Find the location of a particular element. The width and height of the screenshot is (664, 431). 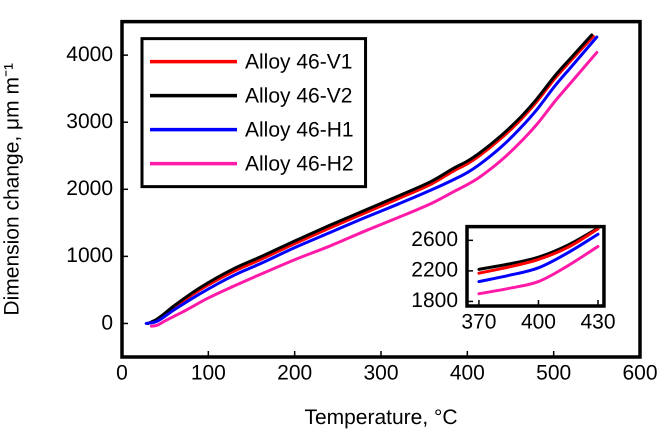

x-tick-label: 0 is located at coordinates (122, 372).